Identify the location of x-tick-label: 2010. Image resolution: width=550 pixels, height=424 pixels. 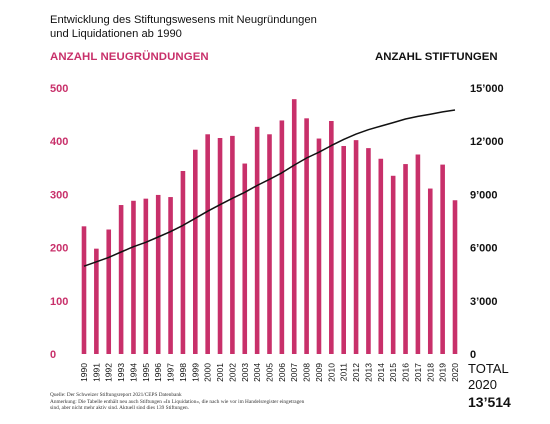
(331, 372).